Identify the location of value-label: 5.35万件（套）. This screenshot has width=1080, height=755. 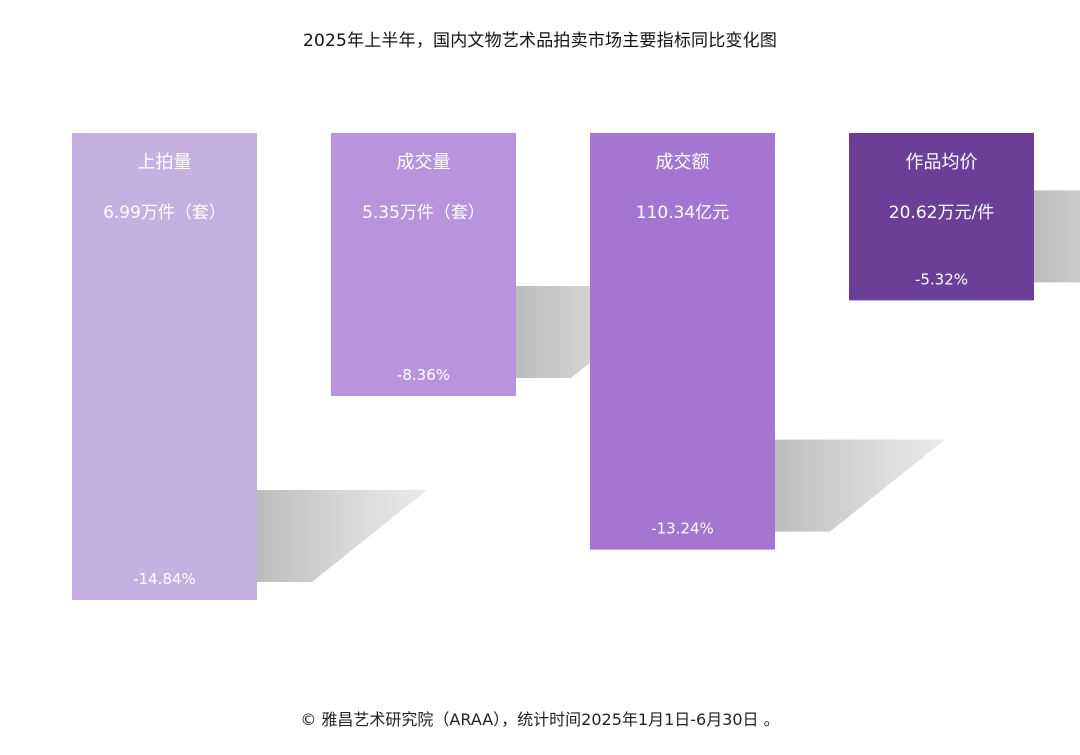
(423, 213).